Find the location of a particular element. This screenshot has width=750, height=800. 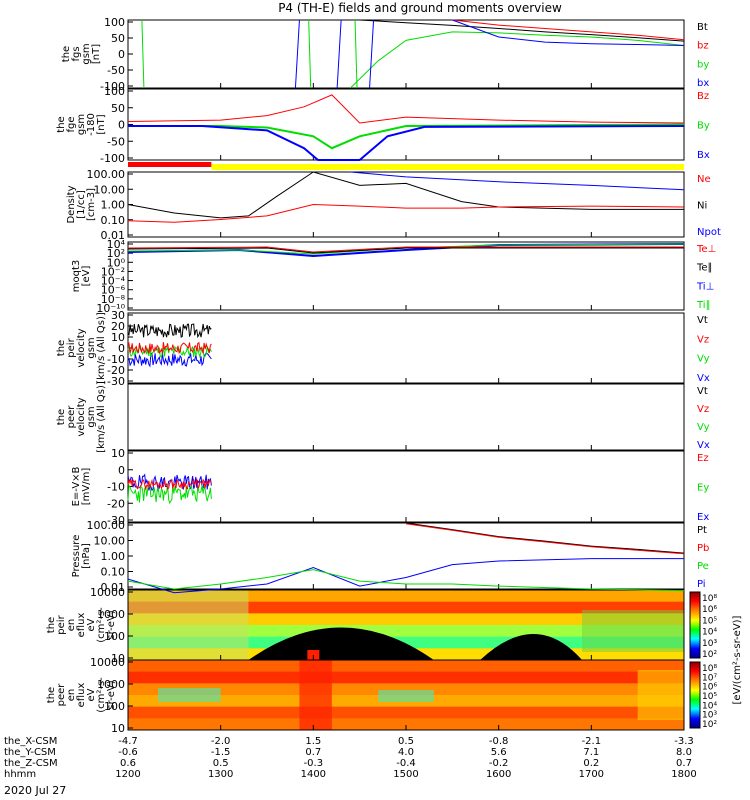

ylabel-line: velocity is located at coordinates (81, 347).